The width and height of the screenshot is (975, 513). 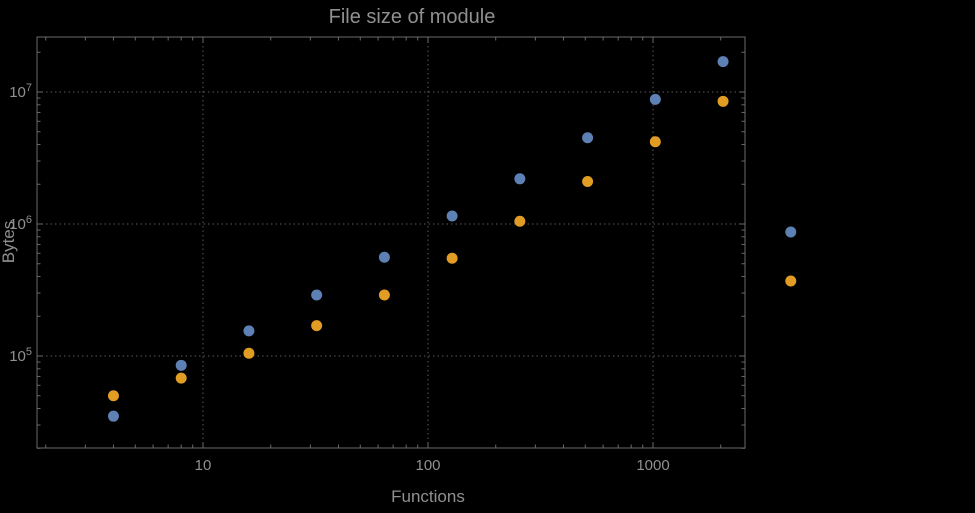 What do you see at coordinates (203, 465) in the screenshot?
I see `x-tick-label: 10` at bounding box center [203, 465].